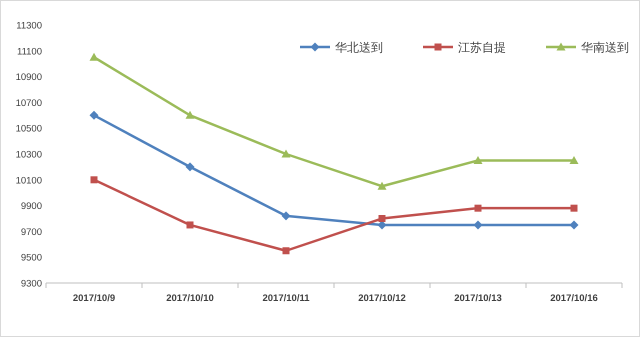  What do you see at coordinates (29, 52) in the screenshot?
I see `y-tick-label: 11100` at bounding box center [29, 52].